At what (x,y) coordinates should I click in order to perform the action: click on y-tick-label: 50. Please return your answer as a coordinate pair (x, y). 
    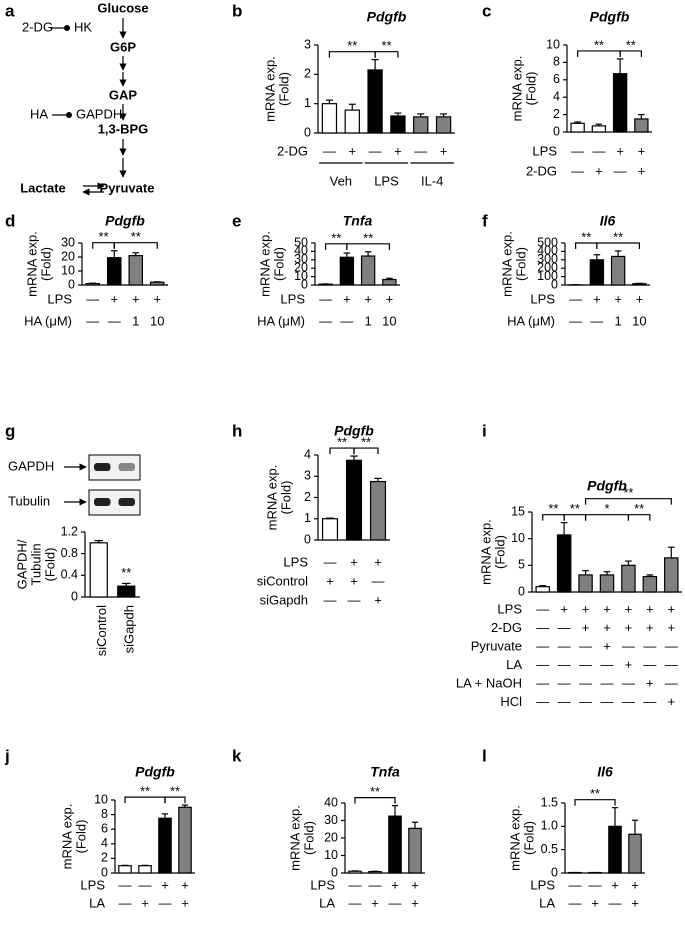
    Looking at the image, I should click on (301, 242).